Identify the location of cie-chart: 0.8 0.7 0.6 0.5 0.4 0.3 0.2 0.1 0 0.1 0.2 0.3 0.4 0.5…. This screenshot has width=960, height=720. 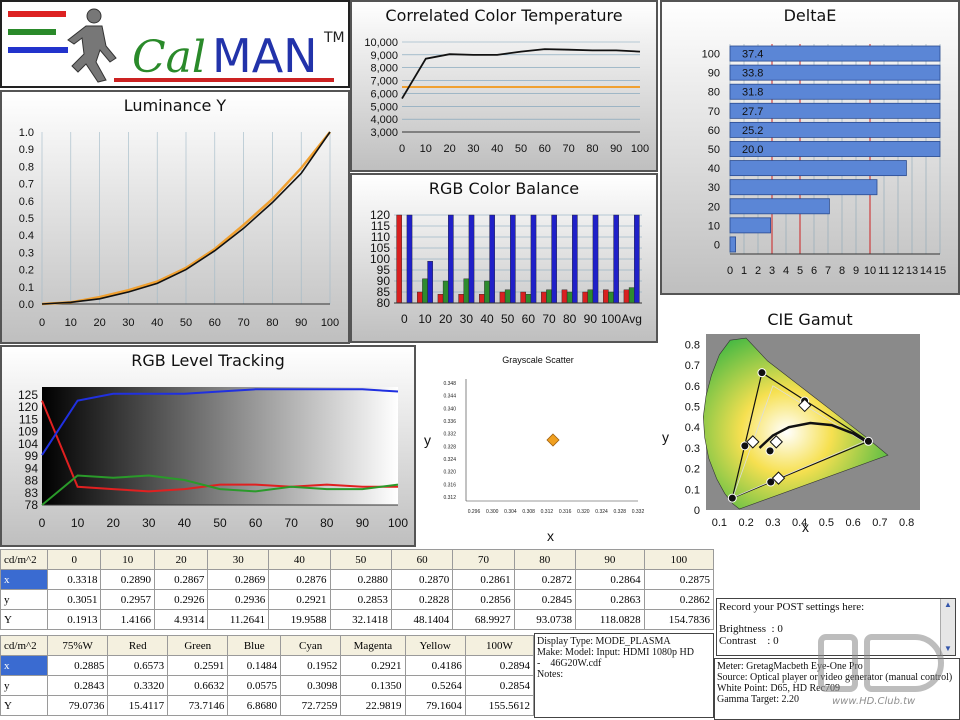
(791, 434).